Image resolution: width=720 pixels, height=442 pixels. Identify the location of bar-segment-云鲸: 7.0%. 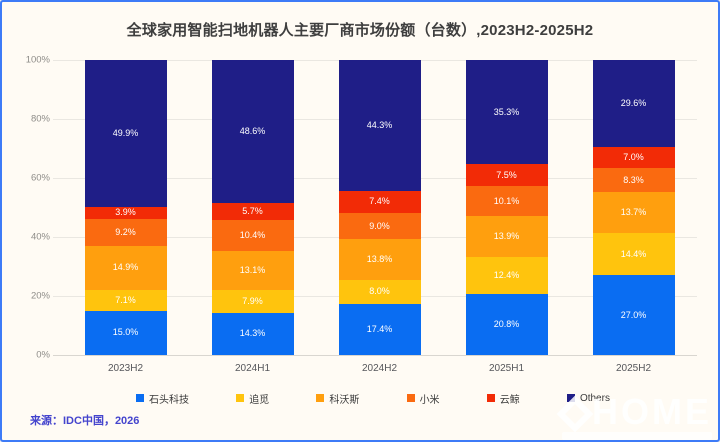
(633, 157).